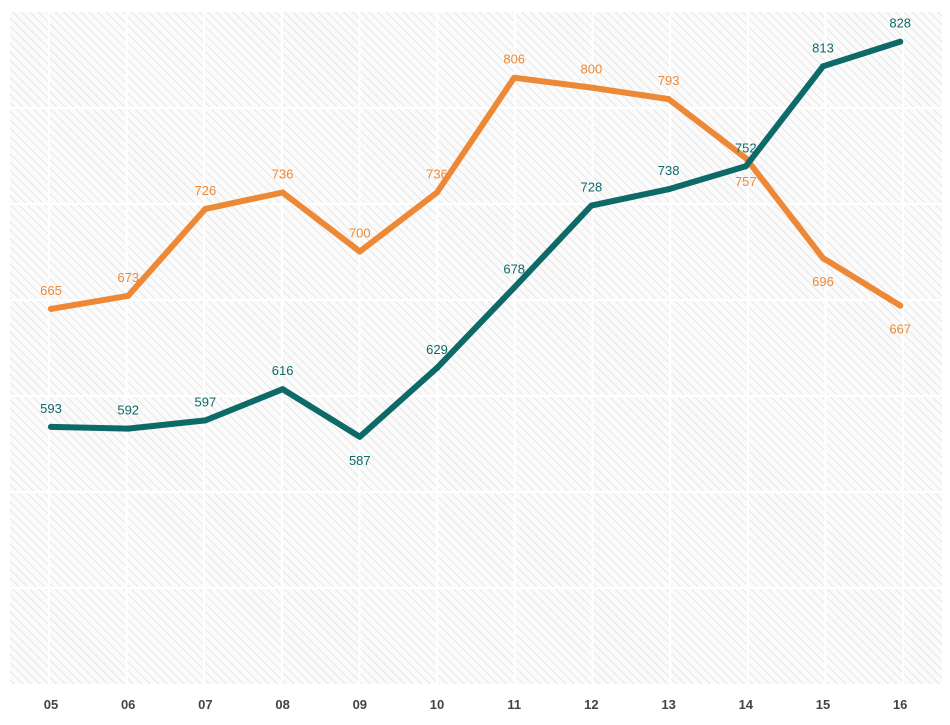  What do you see at coordinates (823, 281) in the screenshot?
I see `orange-series-data-label: 696` at bounding box center [823, 281].